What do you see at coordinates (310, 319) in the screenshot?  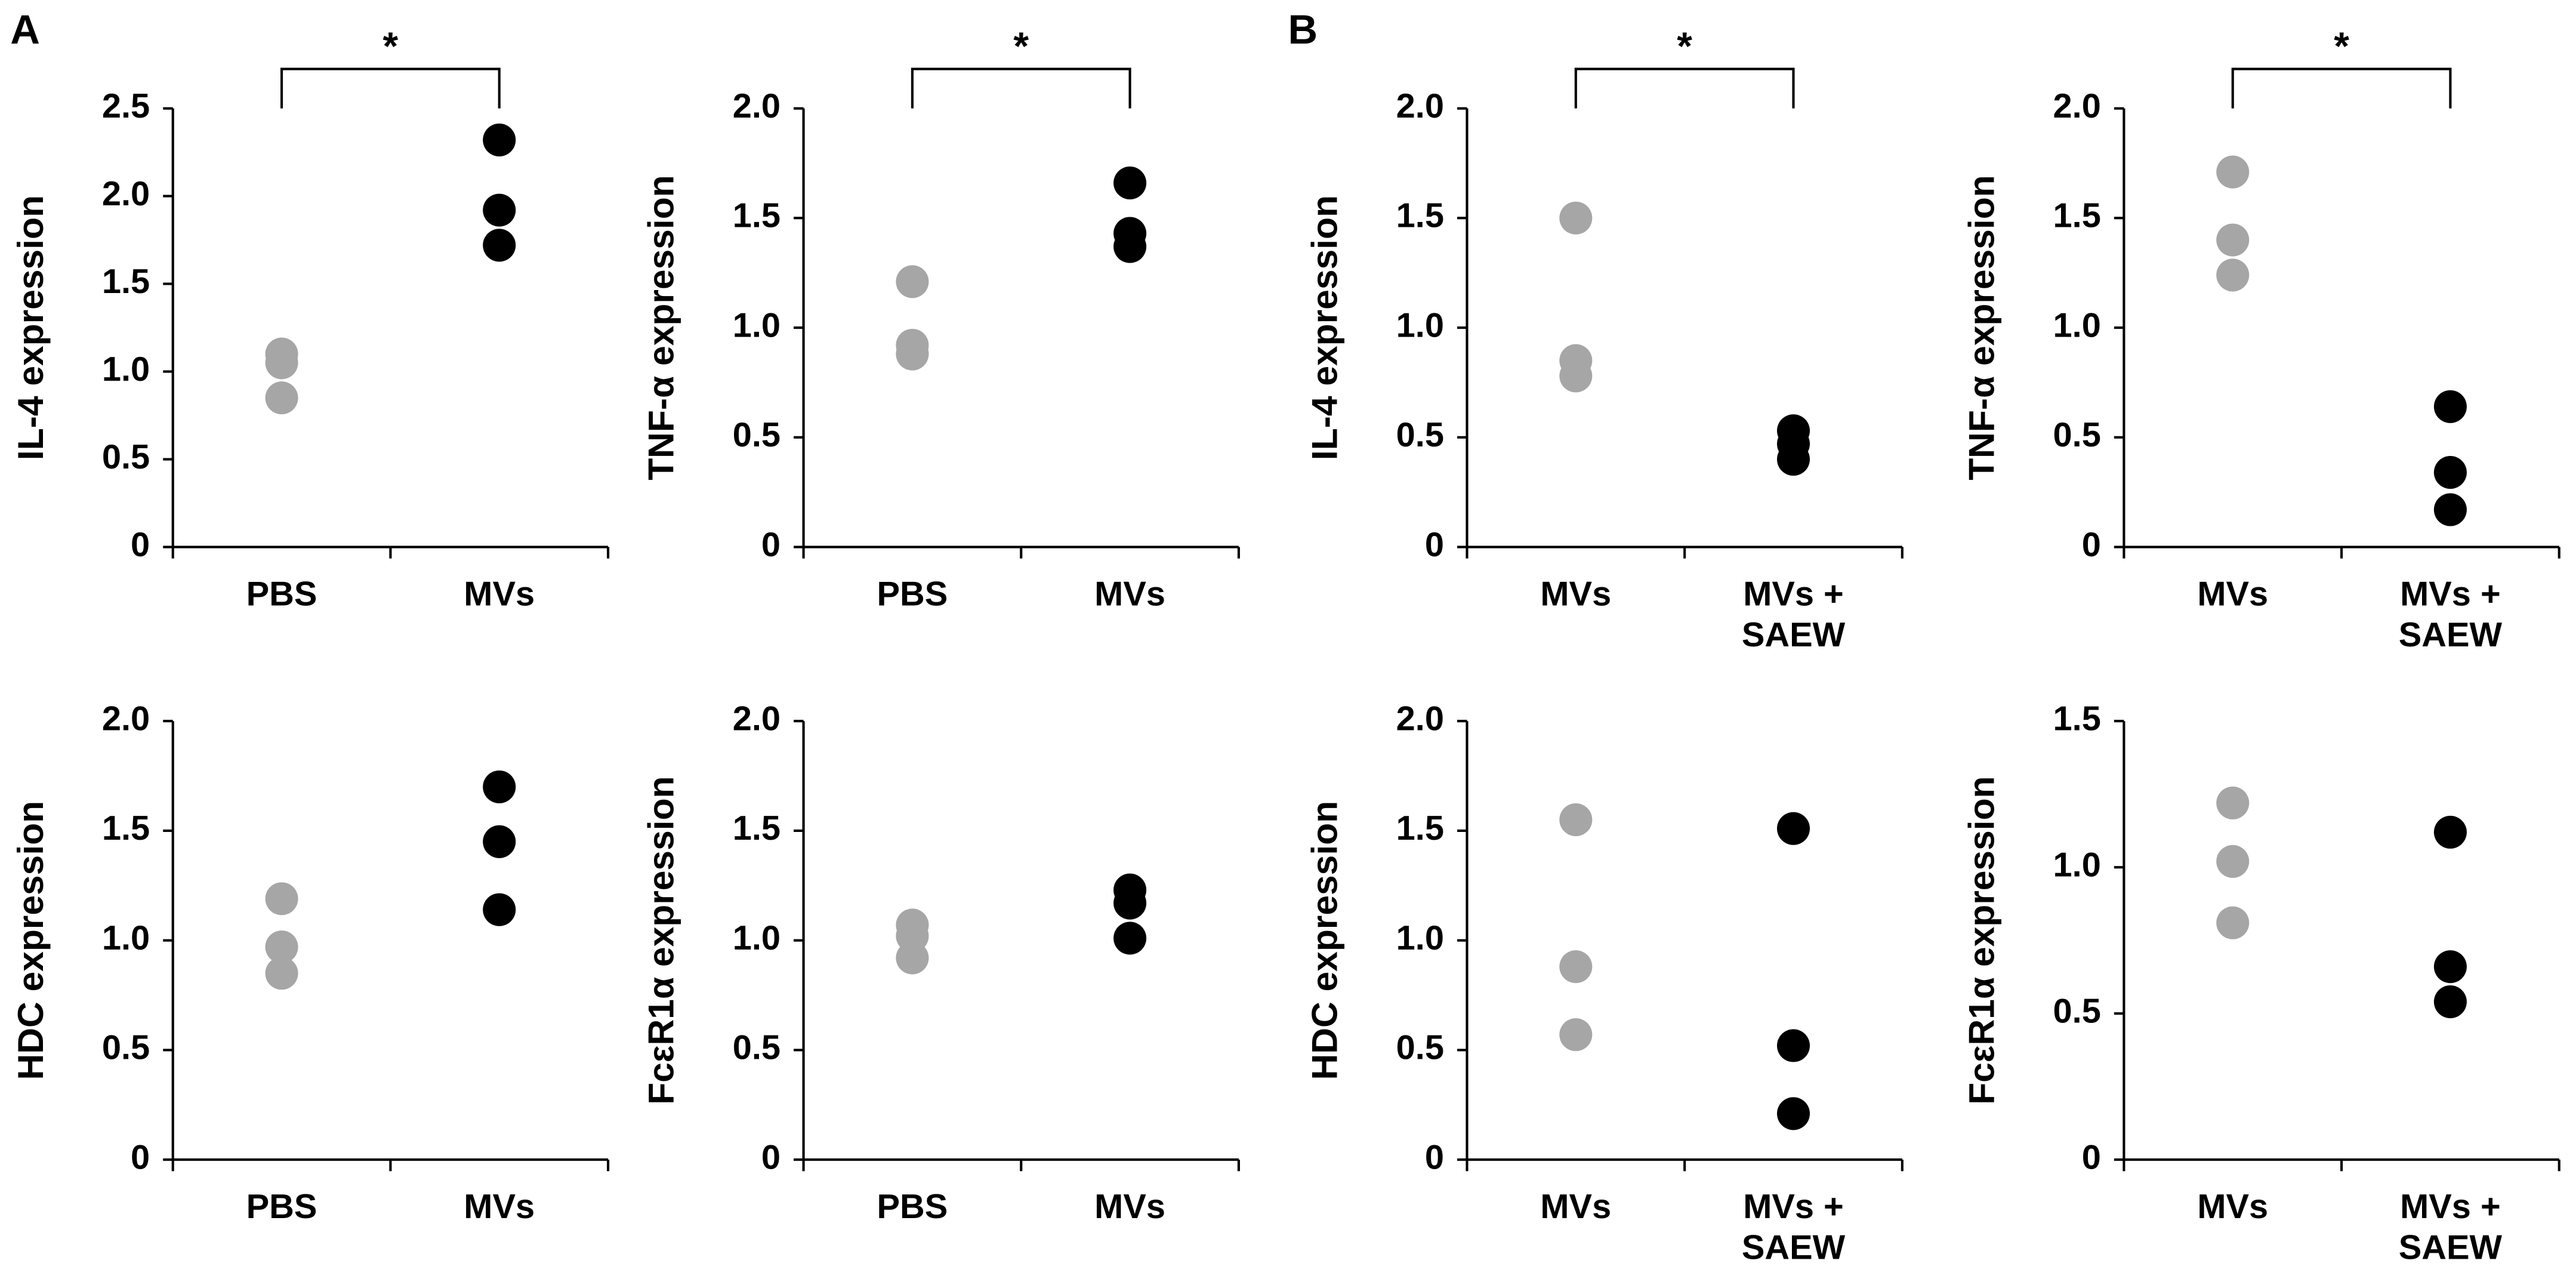 I see `subplot: 0 0.5 1.0 1.5 2.0 2.5 PBS MVs IL-4 expression *` at bounding box center [310, 319].